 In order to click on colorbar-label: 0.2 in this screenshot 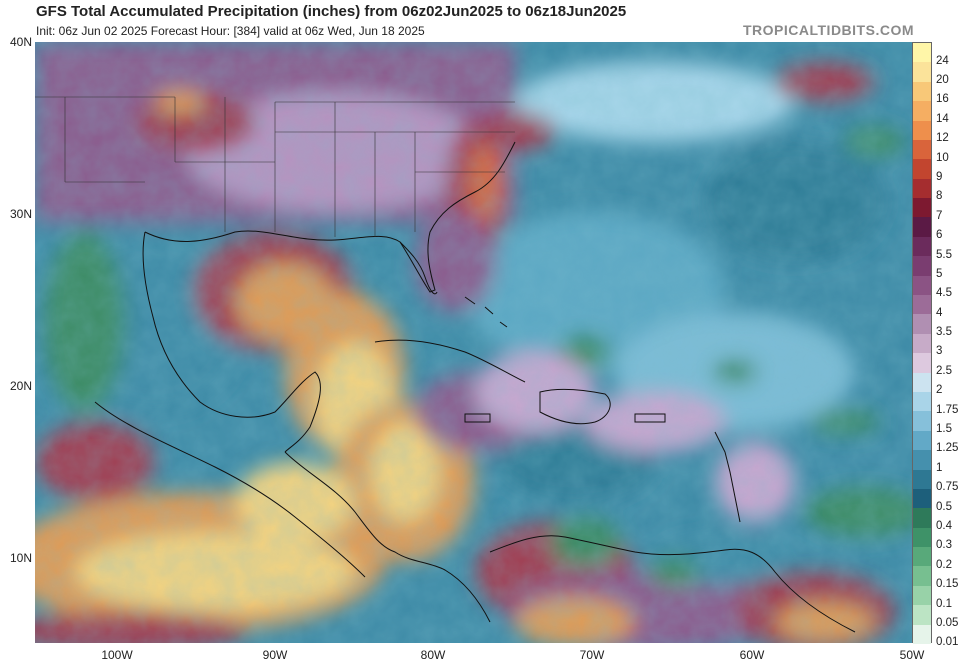, I will do `click(944, 564)`.